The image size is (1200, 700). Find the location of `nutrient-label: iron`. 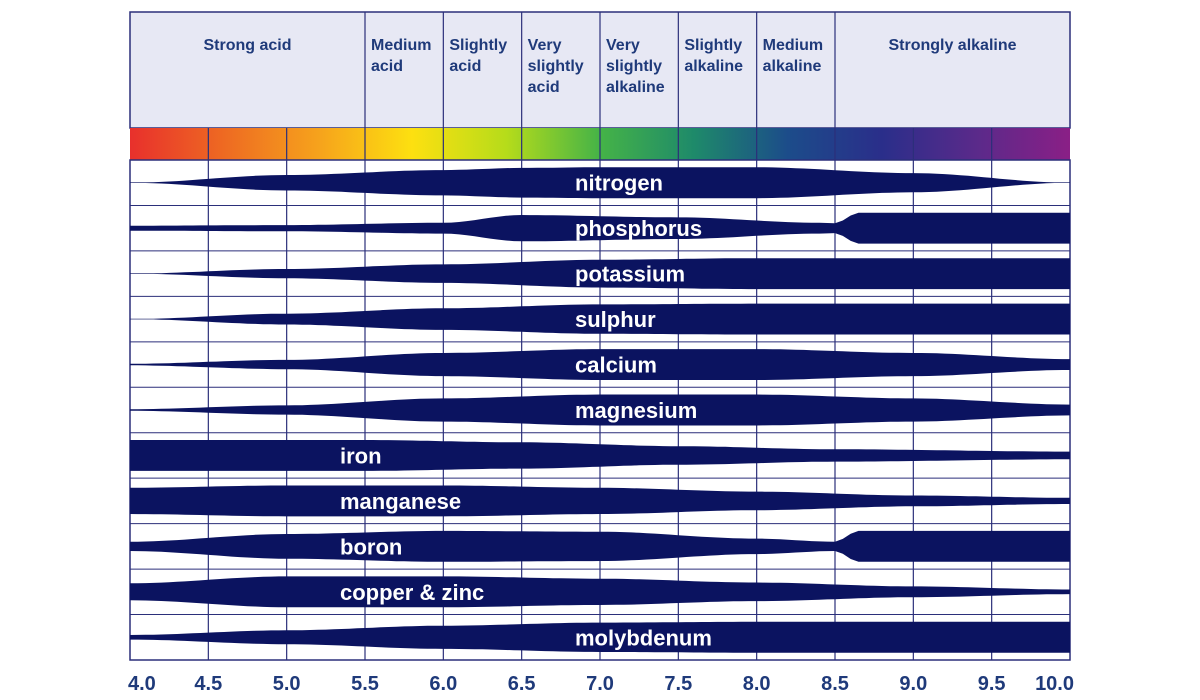

nutrient-label: iron is located at coordinates (361, 455).